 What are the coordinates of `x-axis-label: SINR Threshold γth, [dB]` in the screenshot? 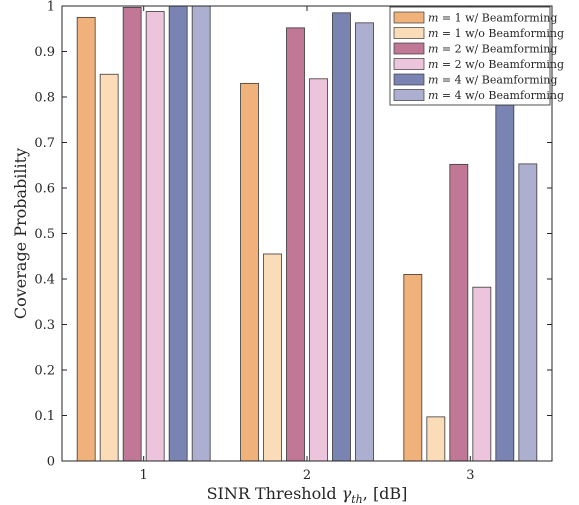 It's located at (307, 494).